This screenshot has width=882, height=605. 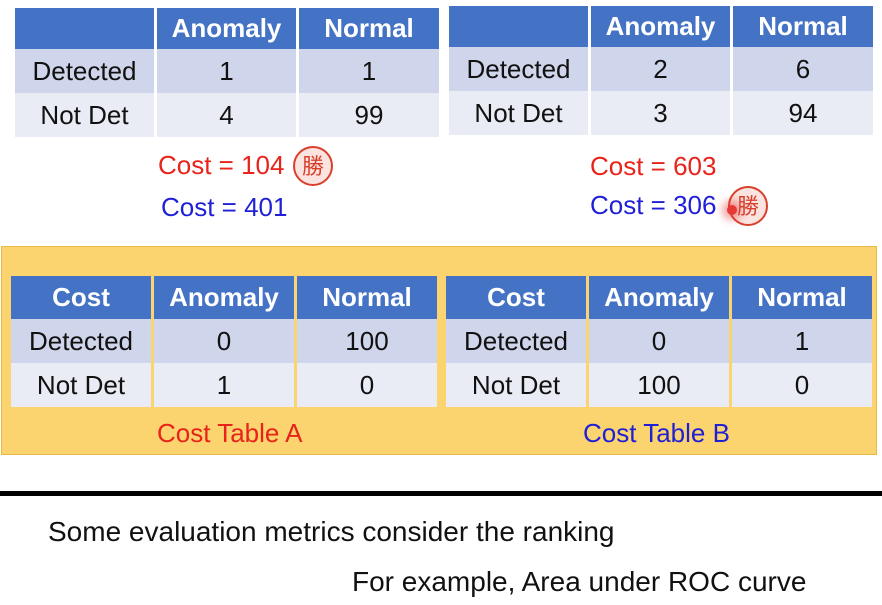 What do you see at coordinates (441, 493) in the screenshot?
I see `divider-rule` at bounding box center [441, 493].